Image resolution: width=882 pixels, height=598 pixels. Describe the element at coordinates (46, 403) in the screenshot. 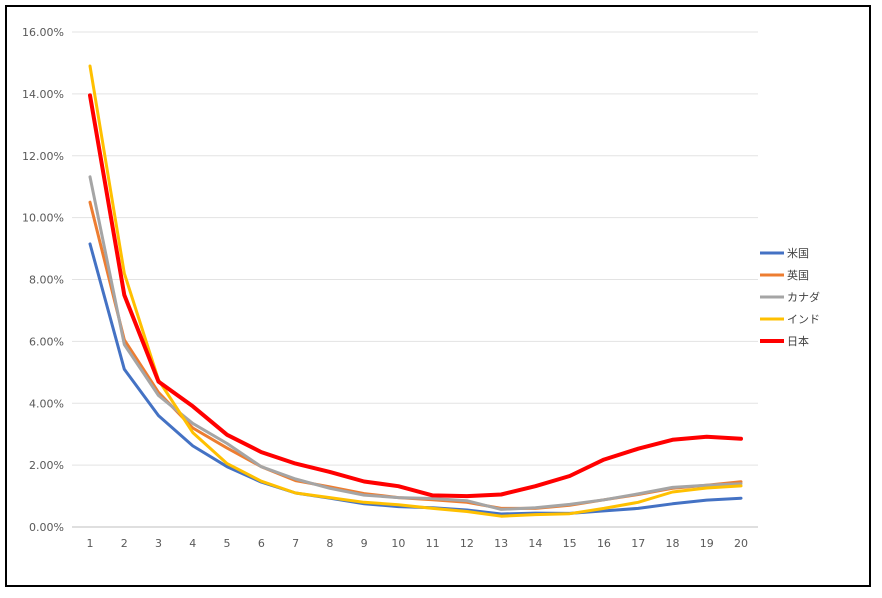

I see `y-tick-label: 4.00%` at that location.